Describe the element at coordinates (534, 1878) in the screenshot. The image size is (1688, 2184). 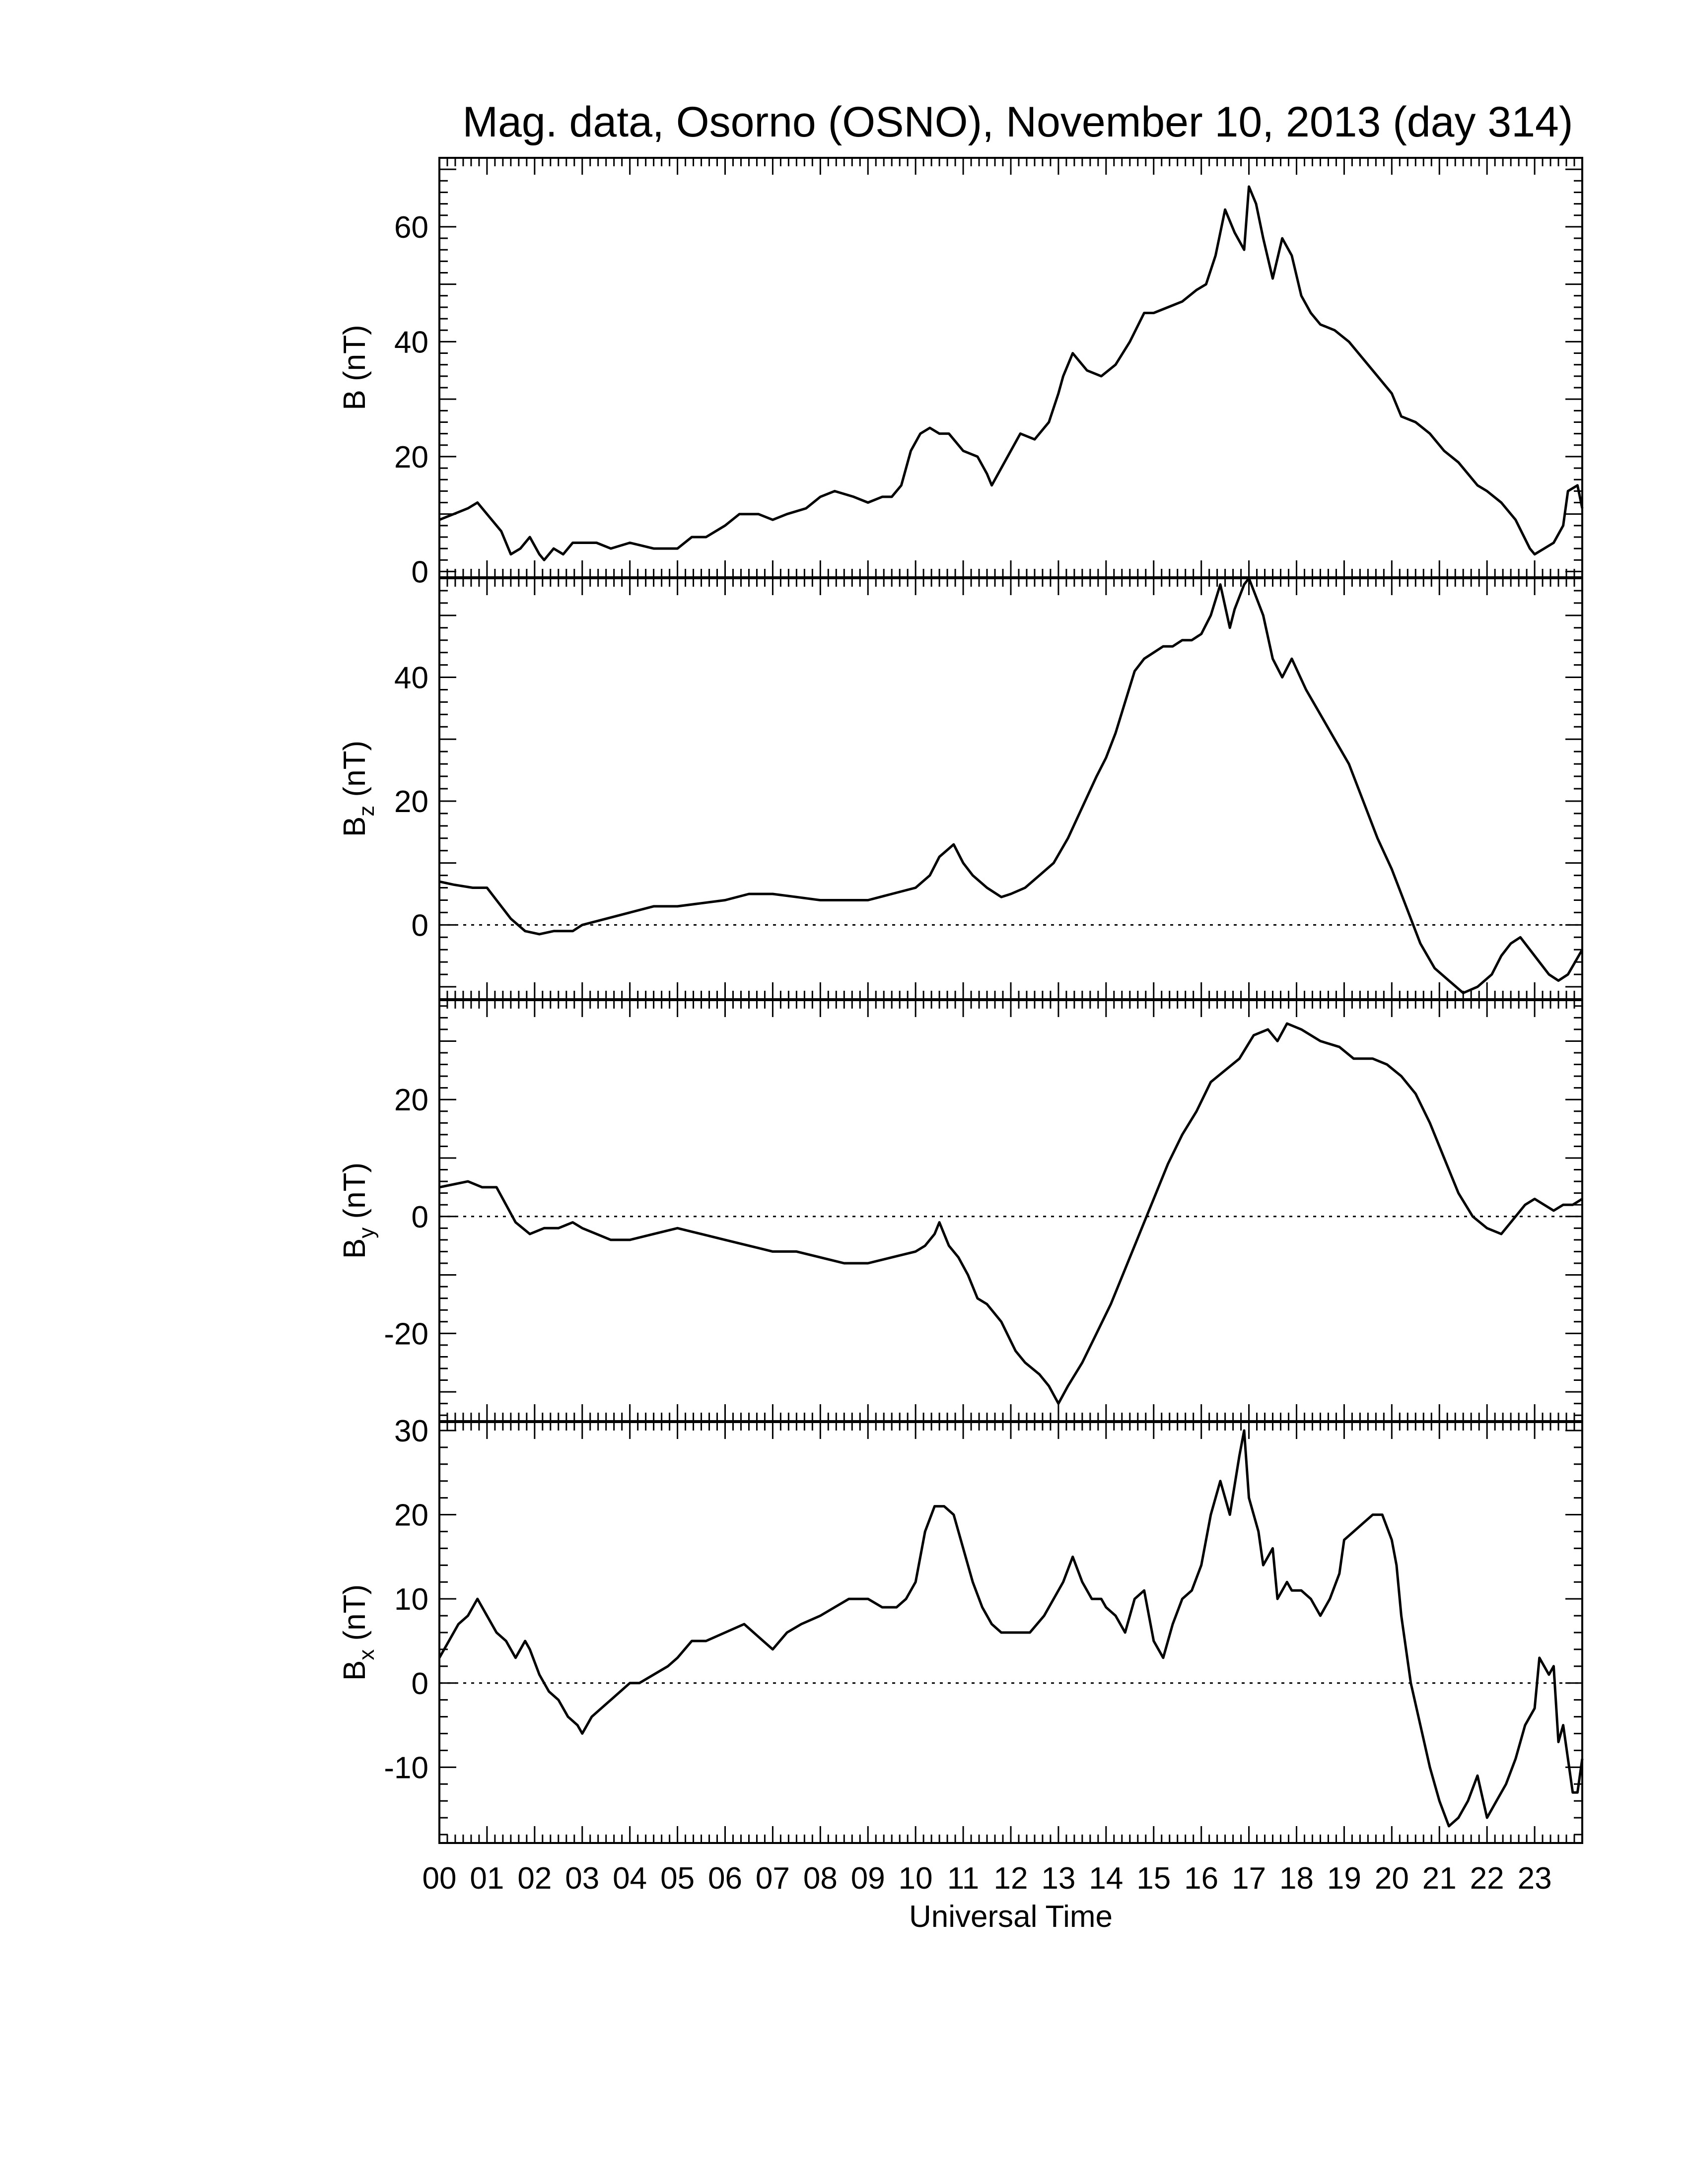
I see `x-tick-label: 02` at that location.